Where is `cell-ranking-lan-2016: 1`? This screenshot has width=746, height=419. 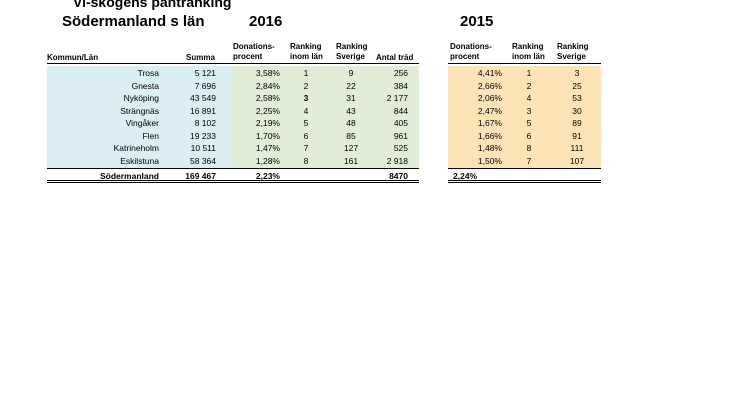 cell-ranking-lan-2016: 1 is located at coordinates (306, 73).